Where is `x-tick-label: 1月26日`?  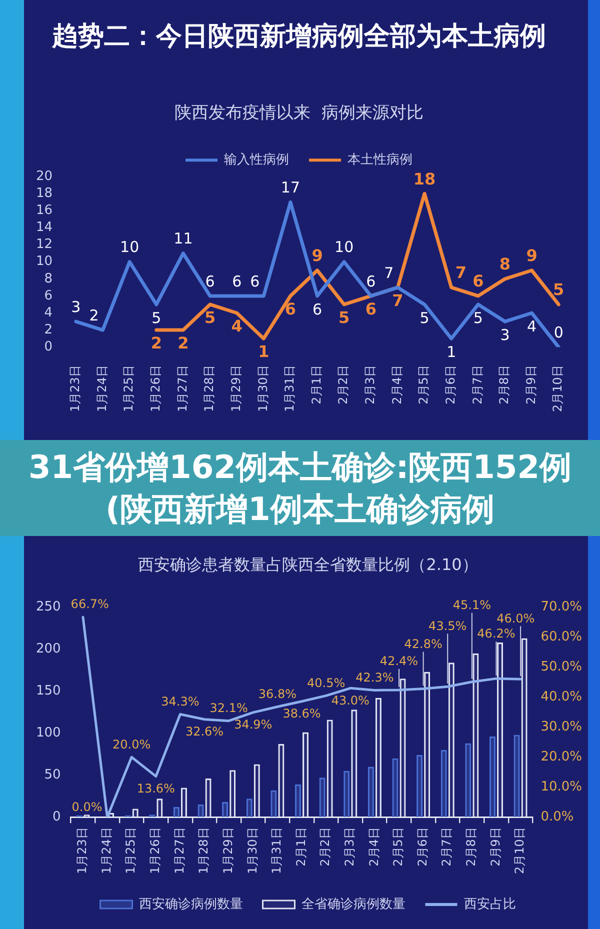 x-tick-label: 1月26日 is located at coordinates (155, 850).